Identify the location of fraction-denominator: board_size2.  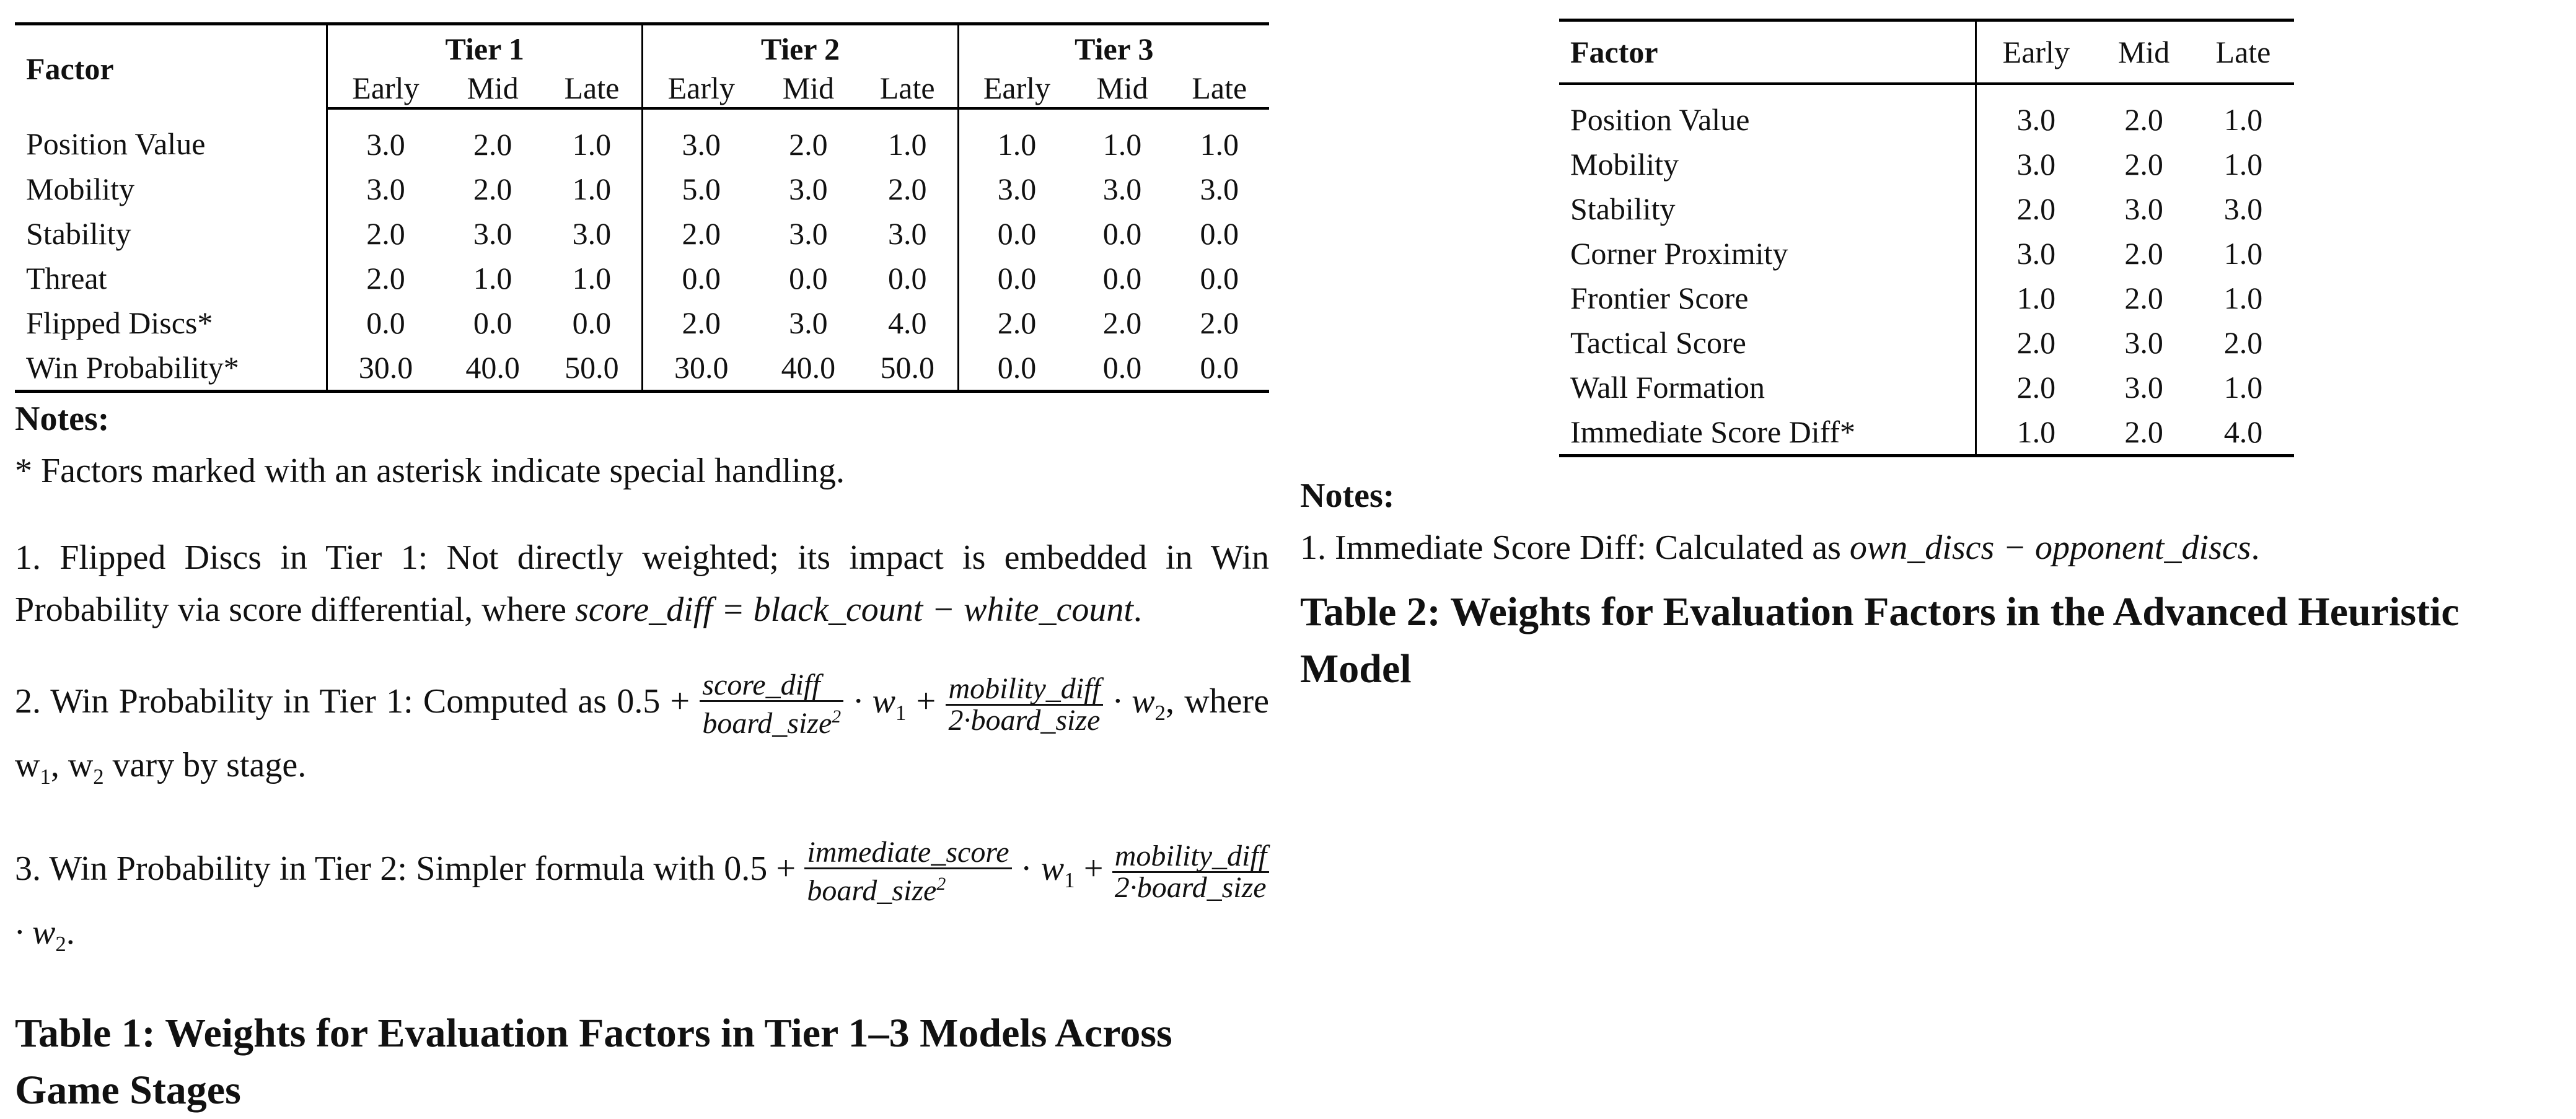
(771, 720).